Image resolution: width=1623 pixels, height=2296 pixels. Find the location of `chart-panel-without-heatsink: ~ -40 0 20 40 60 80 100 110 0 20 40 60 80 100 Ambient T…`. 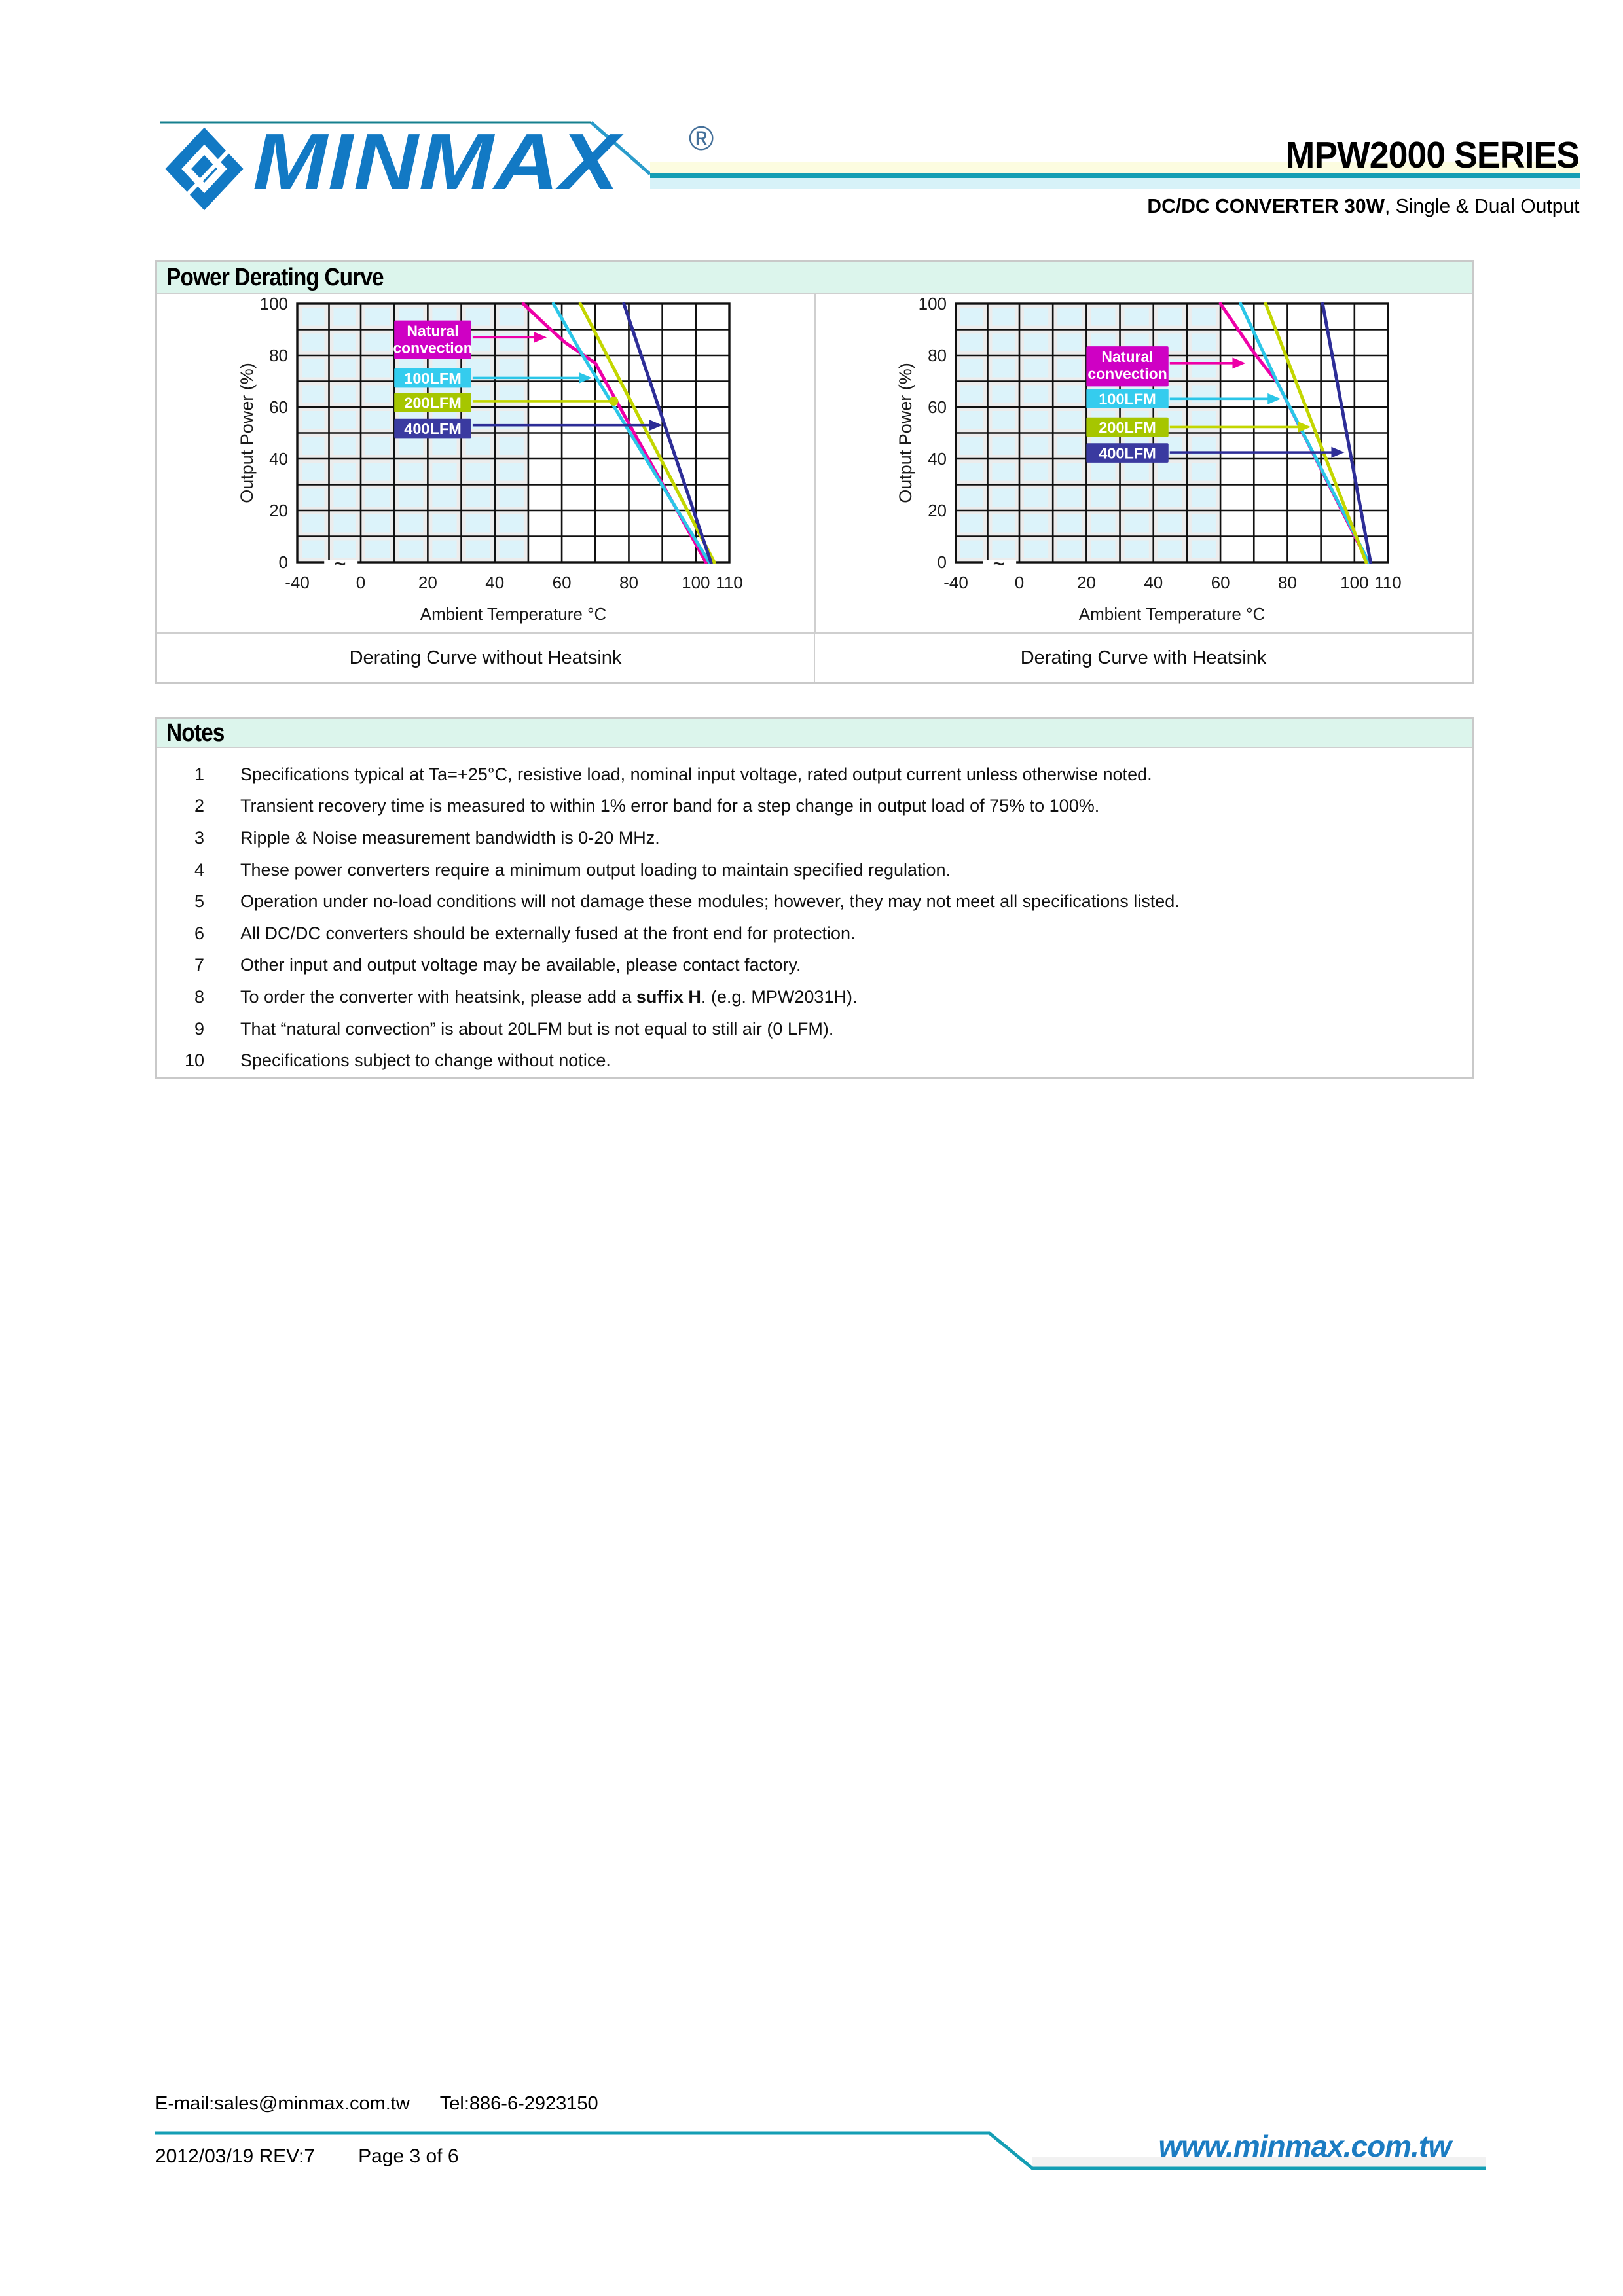

chart-panel-without-heatsink: ~ -40 0 20 40 60 80 100 110 0 20 40 60 80 100 Ambient T… is located at coordinates (485, 463).